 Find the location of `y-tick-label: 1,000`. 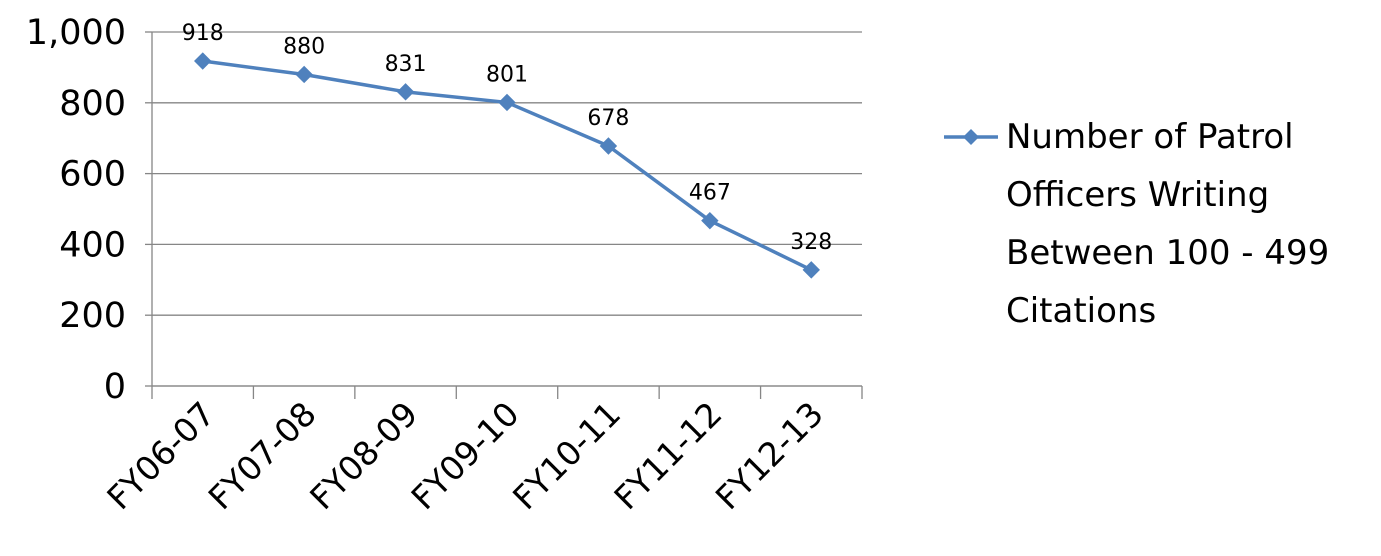

y-tick-label: 1,000 is located at coordinates (76, 33).